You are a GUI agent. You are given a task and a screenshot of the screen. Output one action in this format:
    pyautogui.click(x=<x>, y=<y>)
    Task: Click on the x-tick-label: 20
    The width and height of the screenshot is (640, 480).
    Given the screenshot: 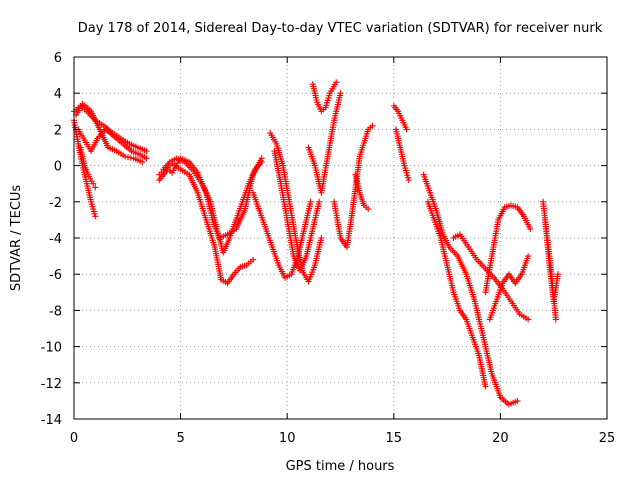 What is the action you would take?
    pyautogui.click(x=500, y=438)
    